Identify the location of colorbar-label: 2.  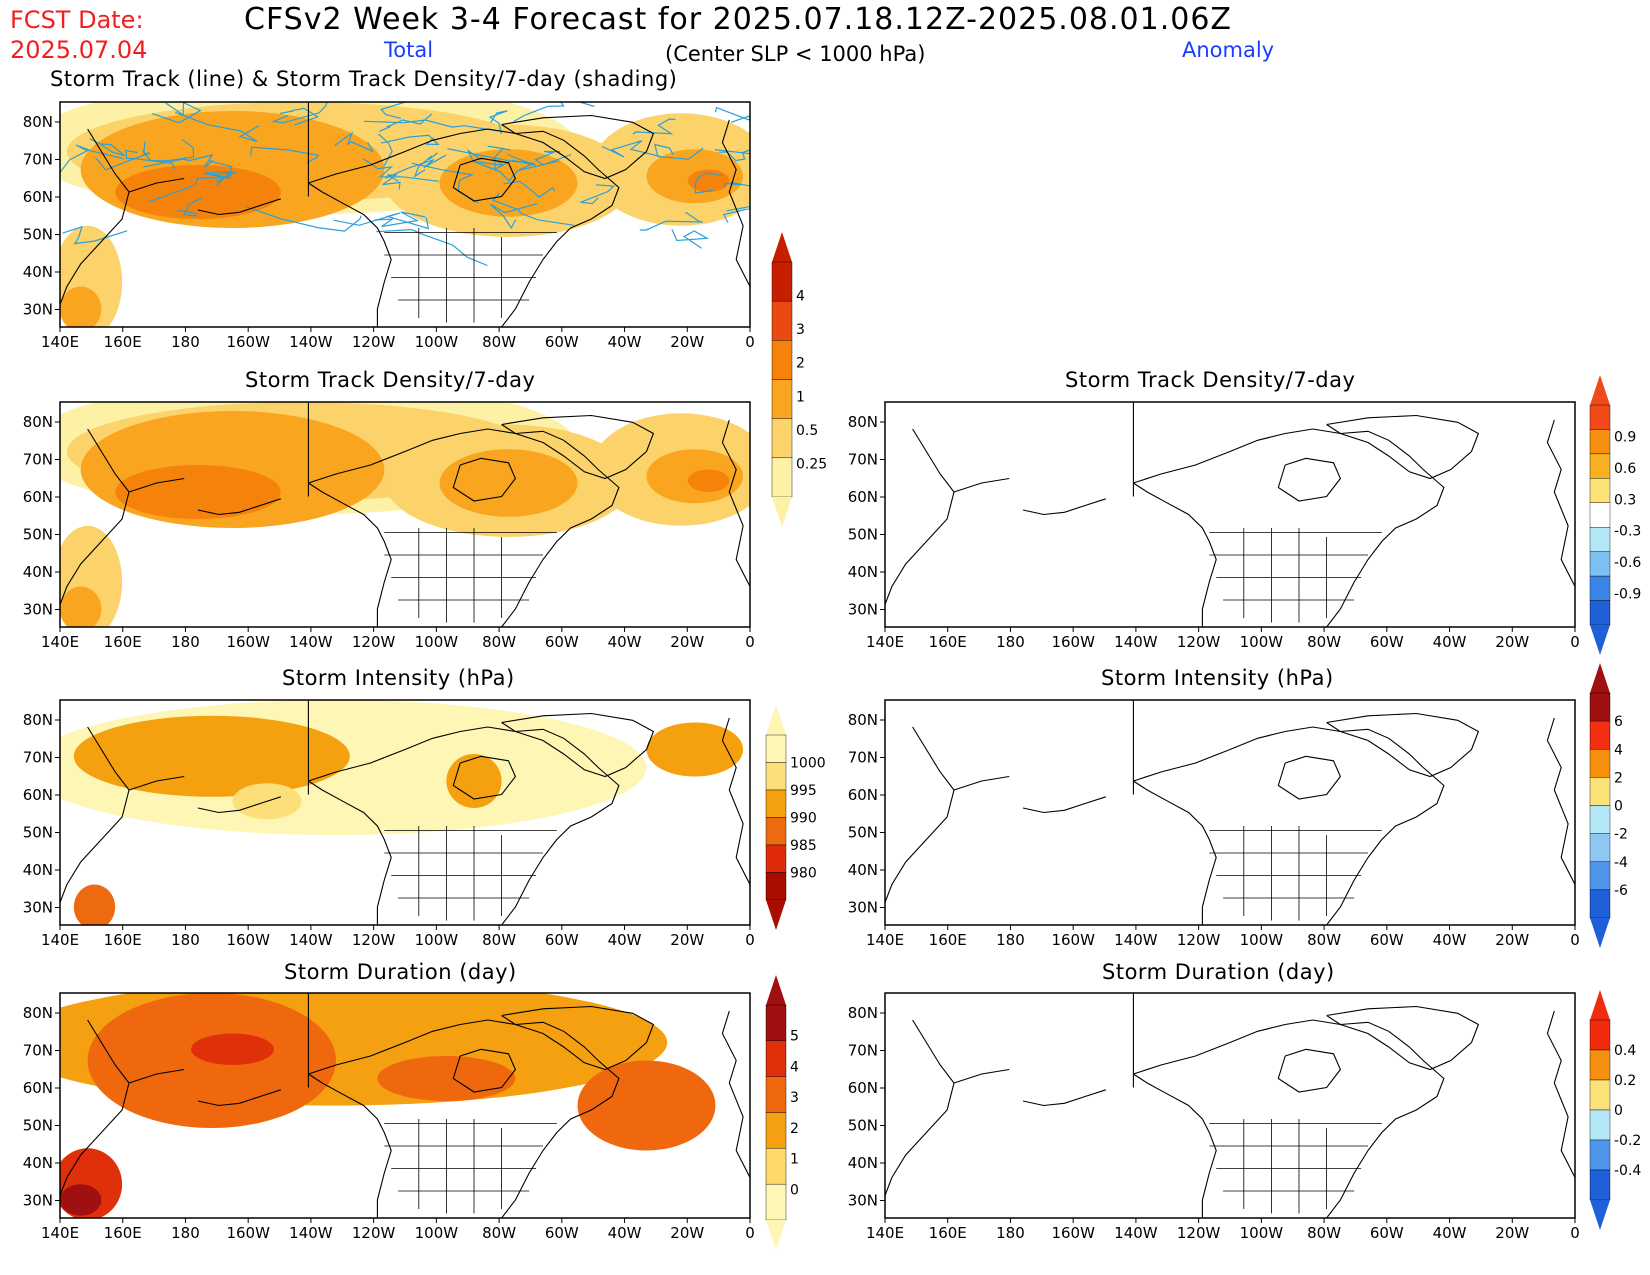
(1618, 778).